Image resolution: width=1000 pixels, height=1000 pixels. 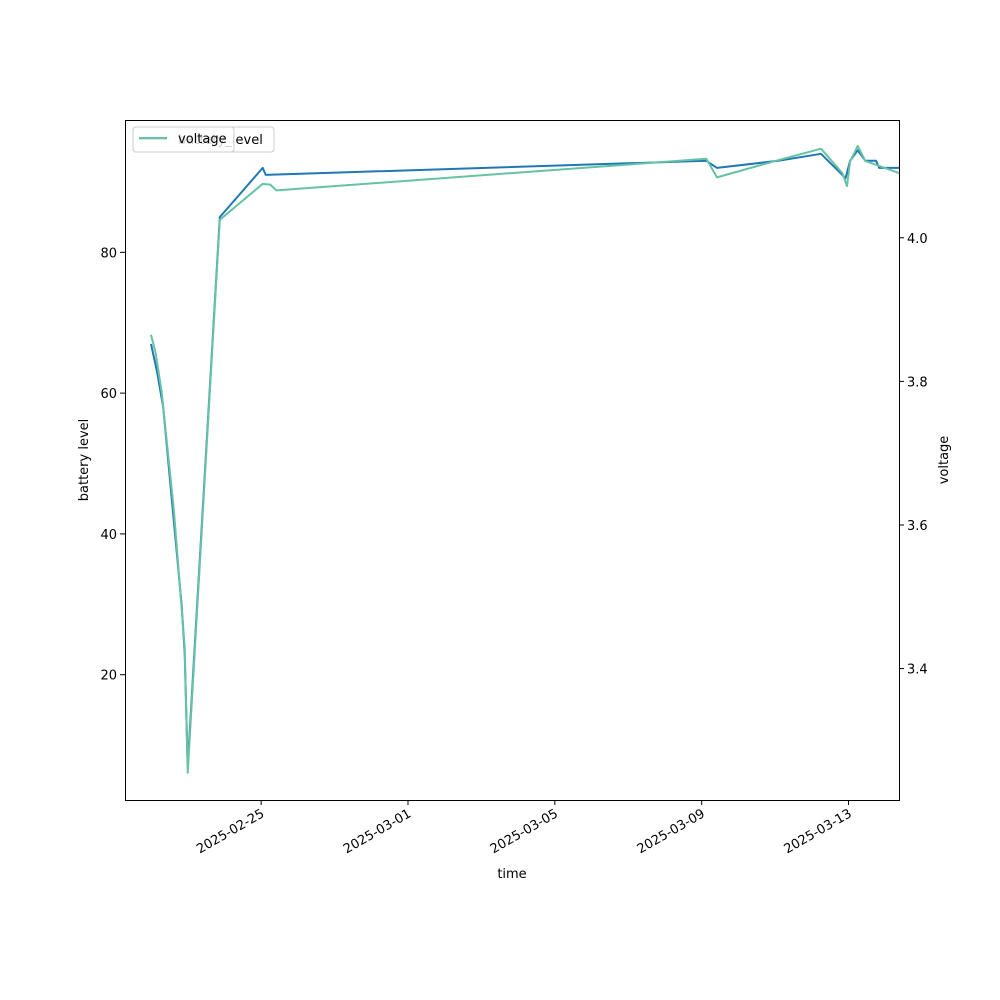 I want to click on right-y-tick-label: 4.0, so click(x=917, y=239).